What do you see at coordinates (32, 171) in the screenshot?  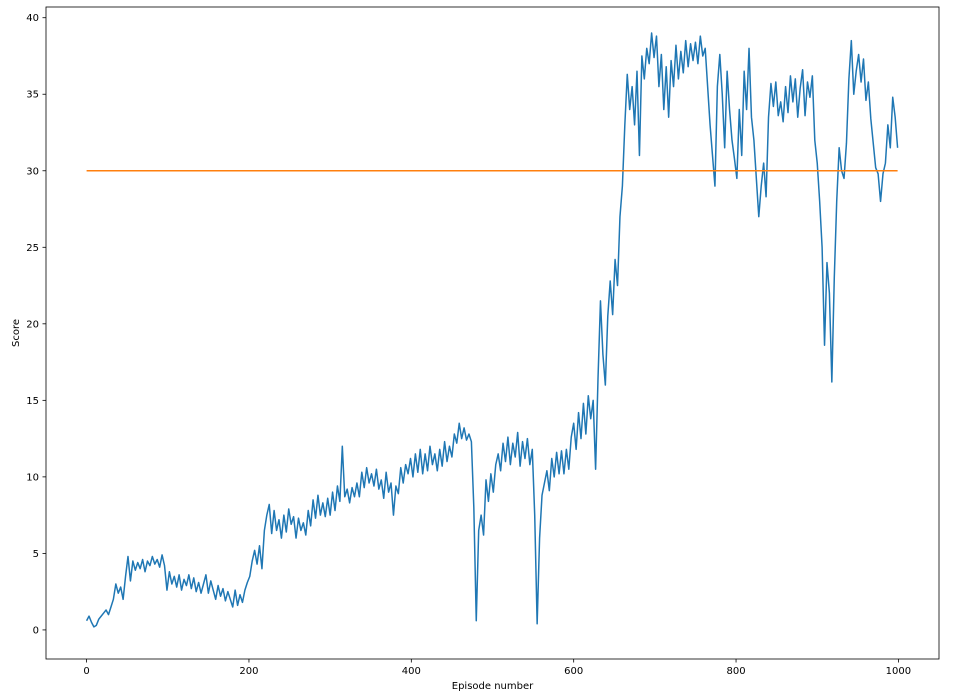 I see `y-tick-label: 30` at bounding box center [32, 171].